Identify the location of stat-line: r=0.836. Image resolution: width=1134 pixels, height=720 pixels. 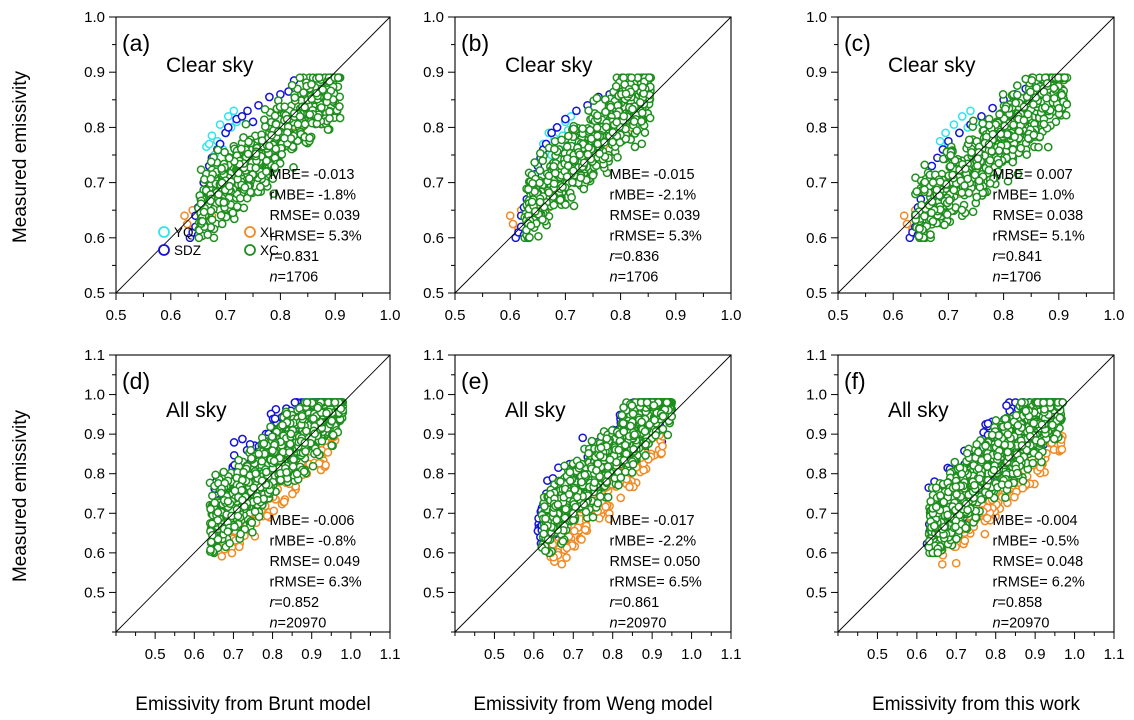
(635, 257).